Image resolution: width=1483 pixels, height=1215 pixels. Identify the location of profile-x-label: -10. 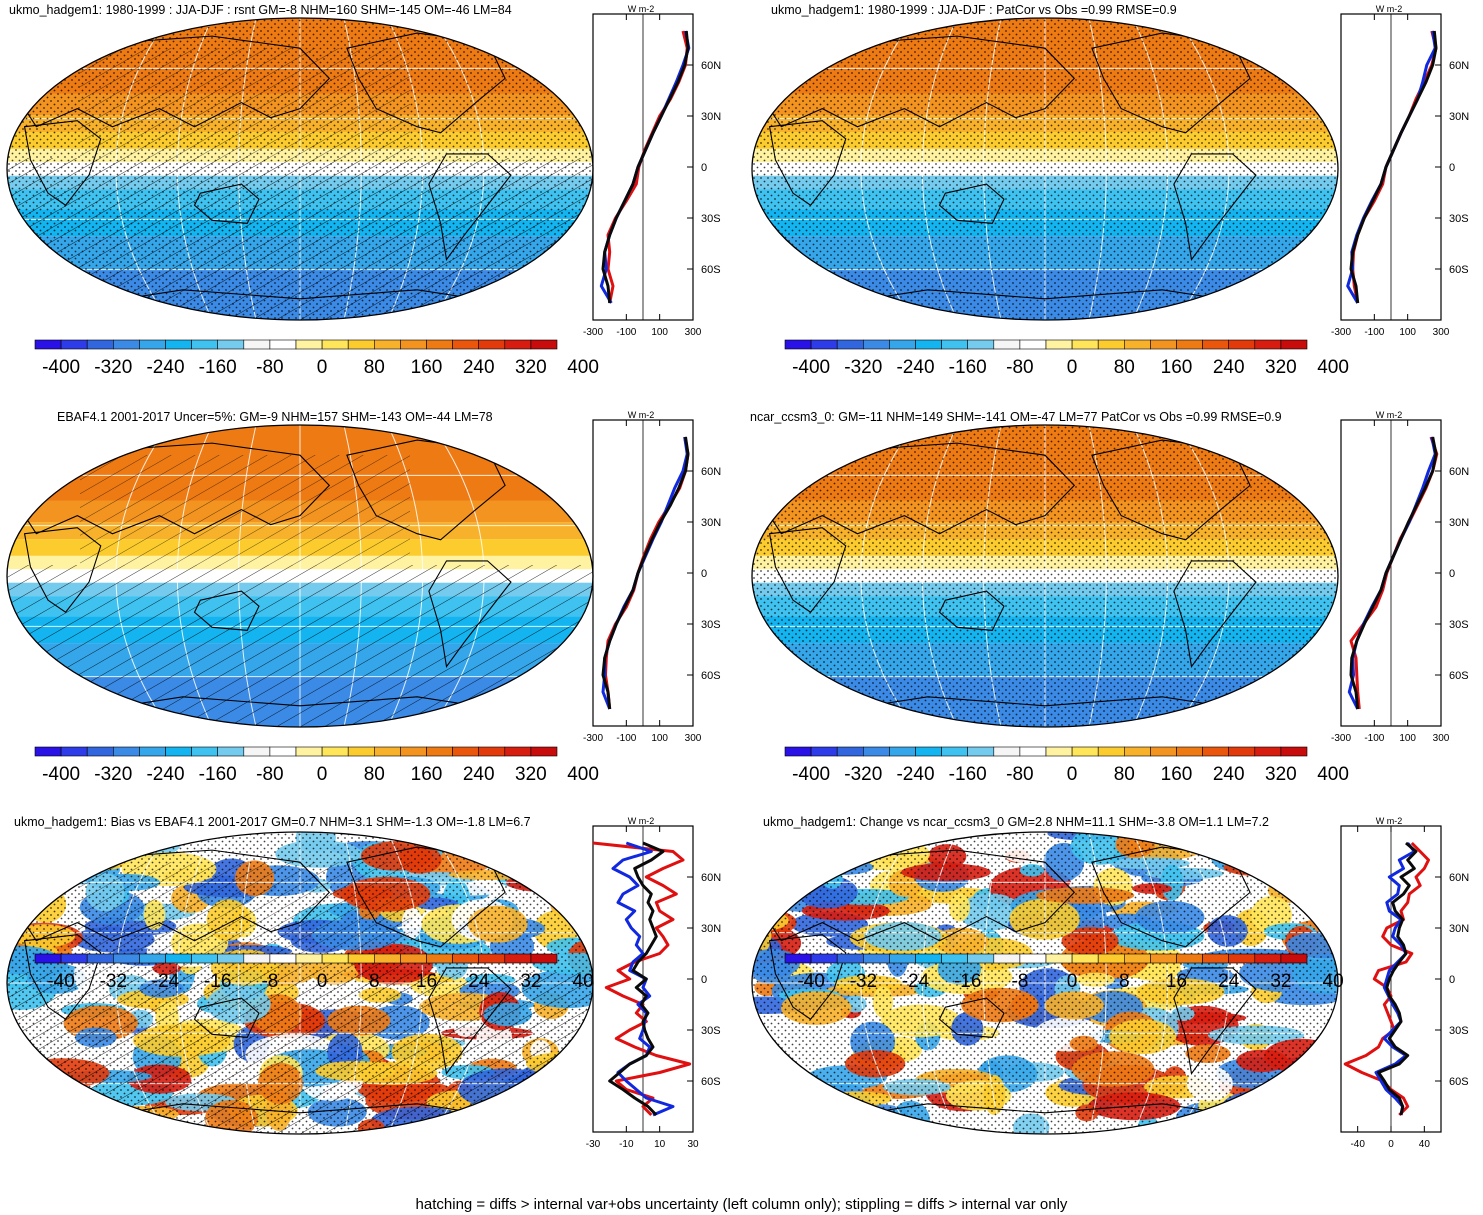
(626, 1144).